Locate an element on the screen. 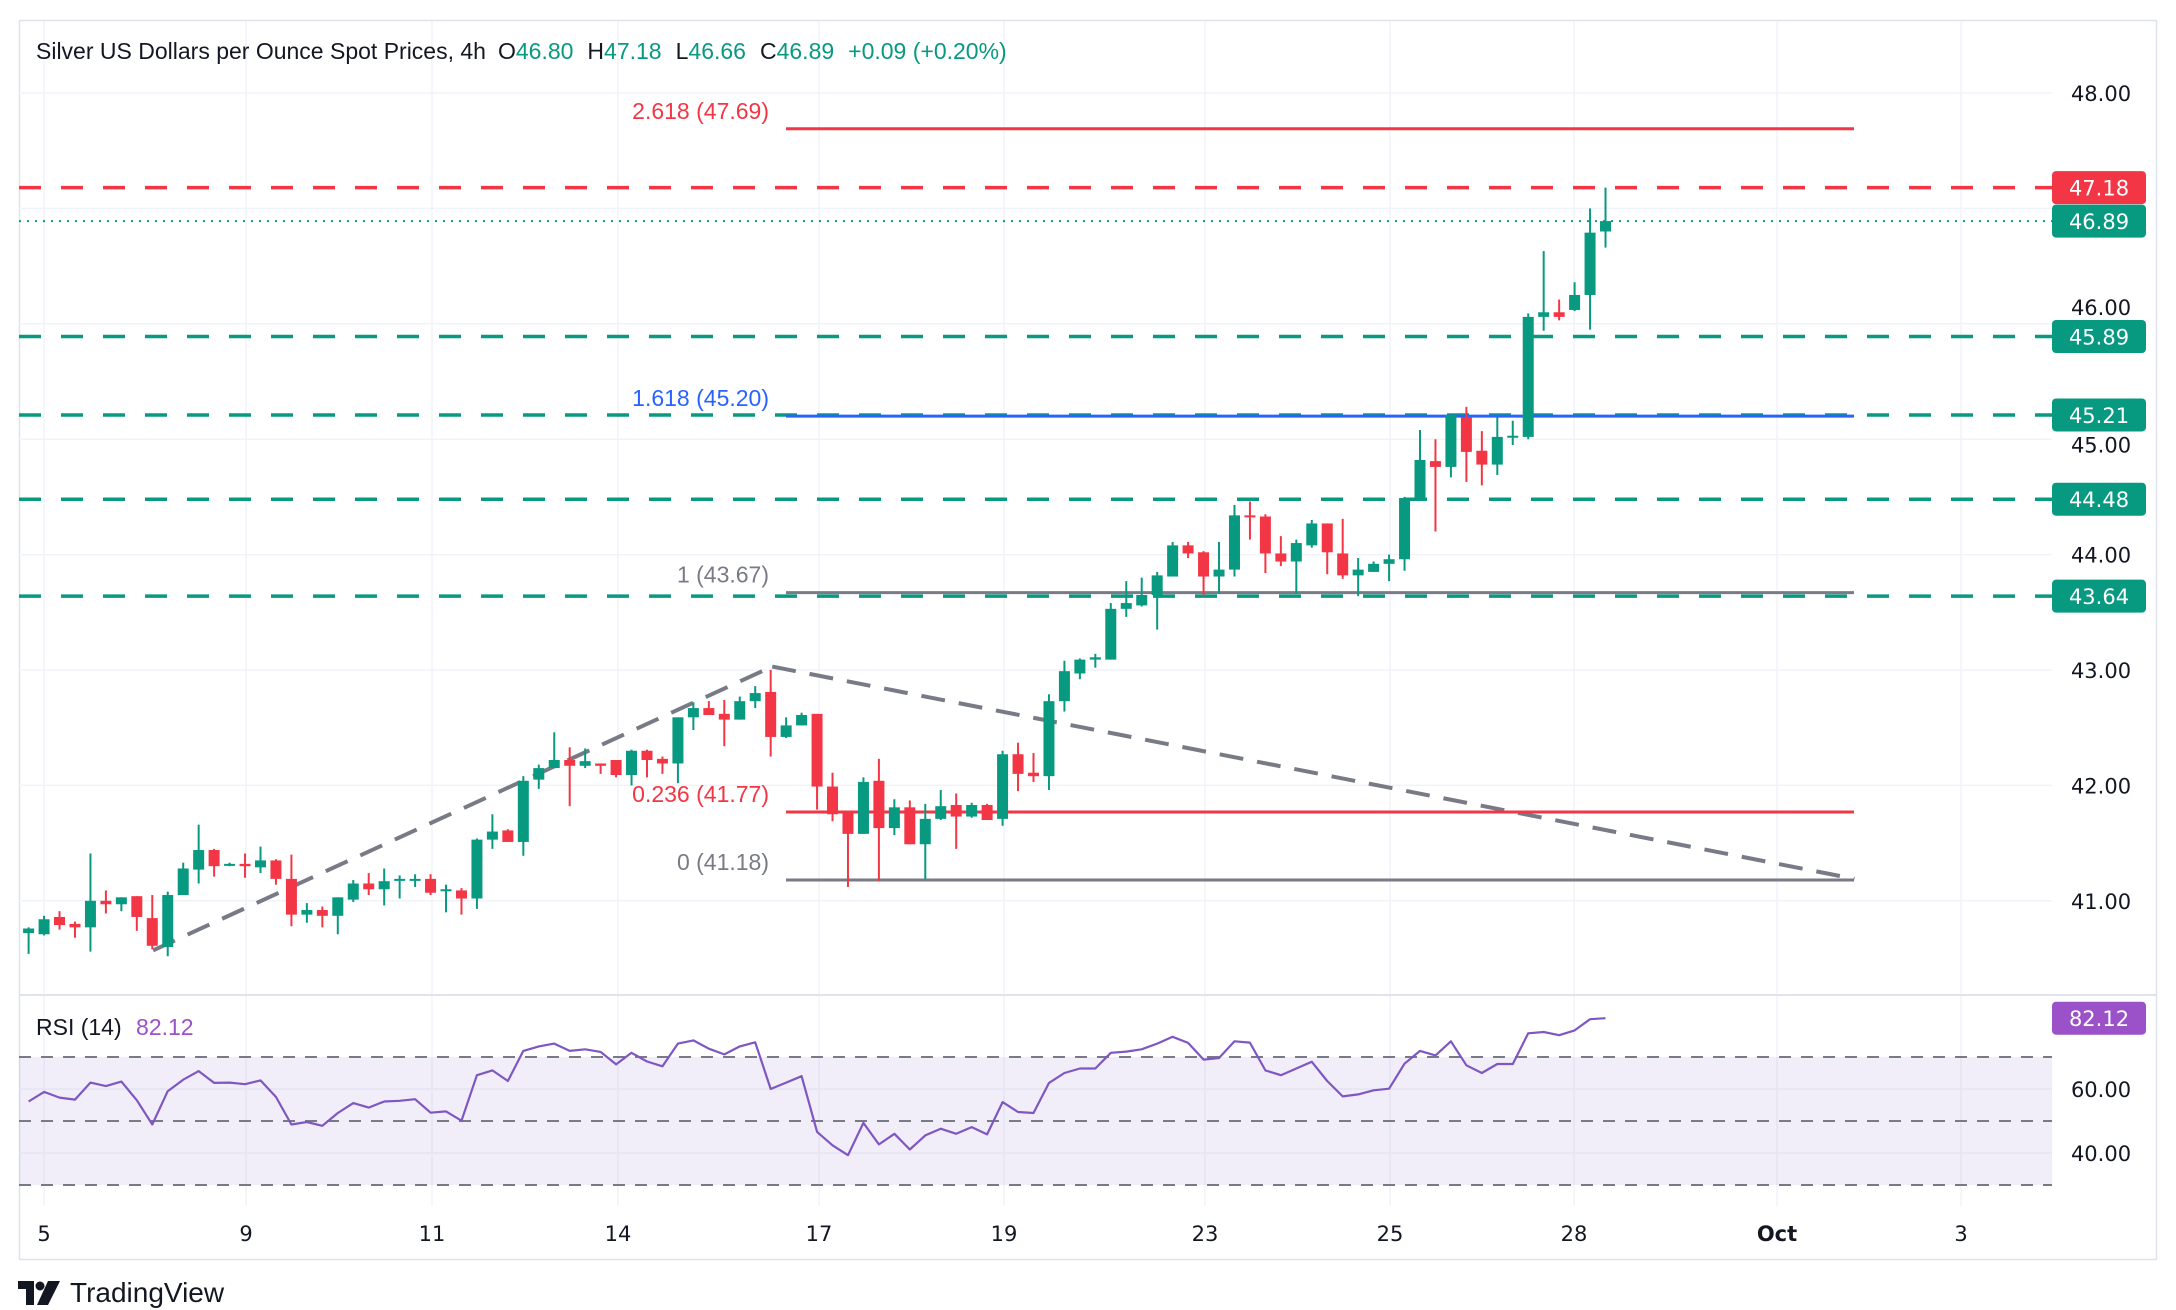 The width and height of the screenshot is (2176, 1310). price-tag: 47.18 is located at coordinates (2099, 187).